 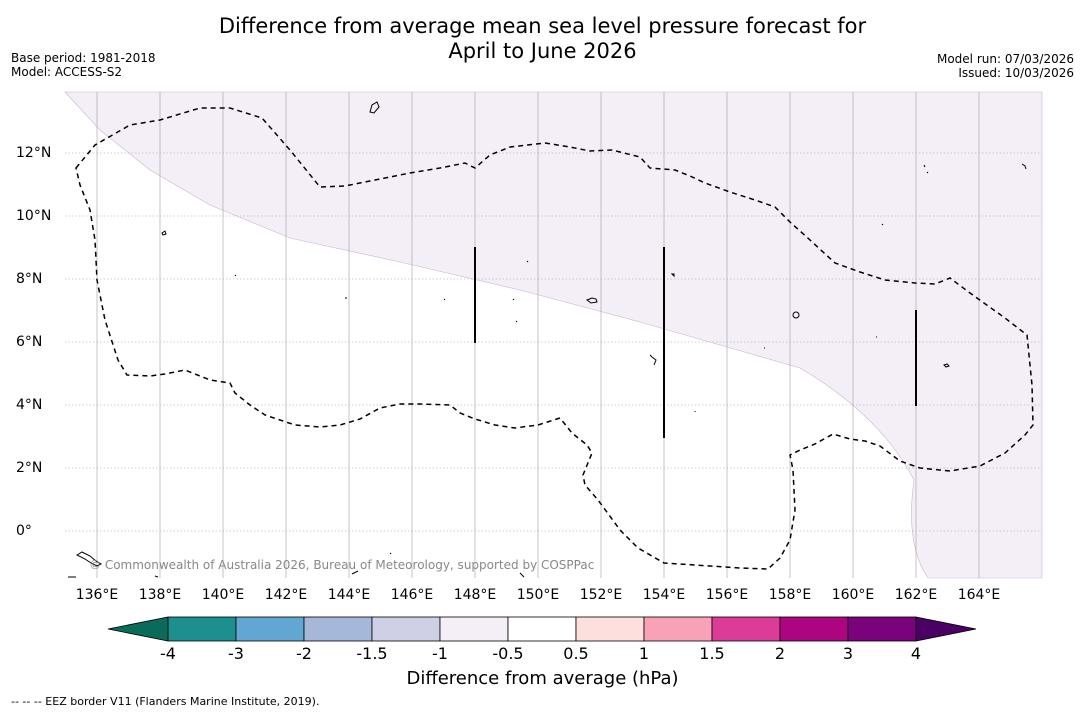 I want to click on colorbar-tick-label: 2, so click(x=780, y=653).